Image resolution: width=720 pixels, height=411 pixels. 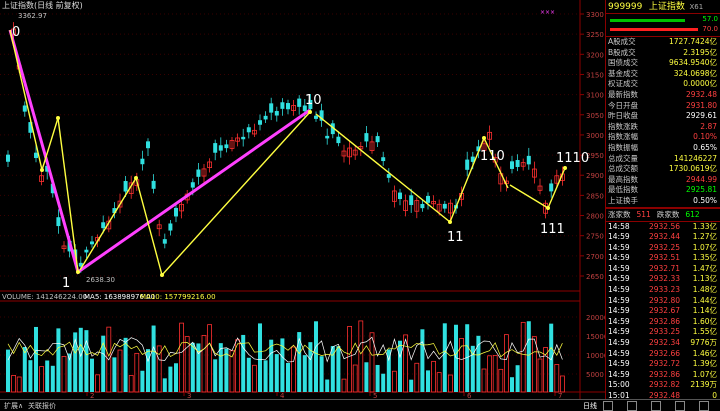 I want to click on expand-button: 扩展∧, so click(x=14, y=406).